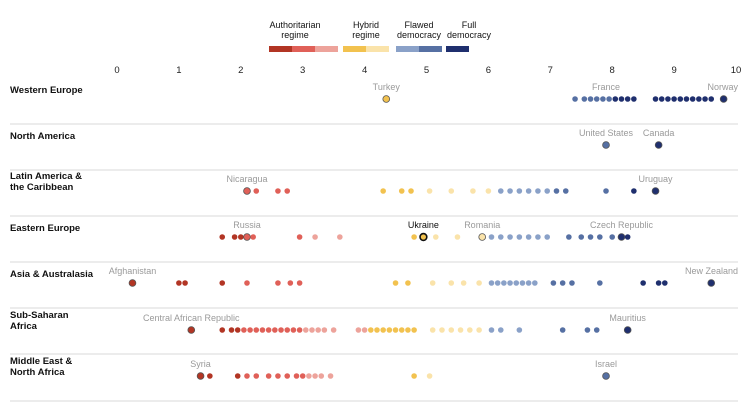  I want to click on country-label: Czech Republic, so click(622, 225).